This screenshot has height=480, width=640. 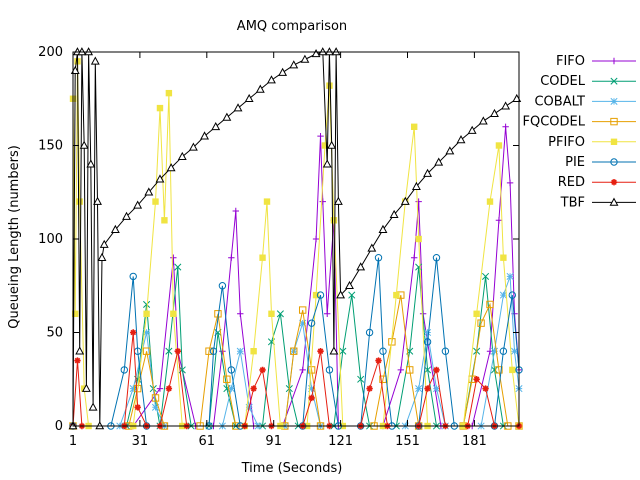 What do you see at coordinates (600, 162) in the screenshot?
I see `legend-item-pie: PIE` at bounding box center [600, 162].